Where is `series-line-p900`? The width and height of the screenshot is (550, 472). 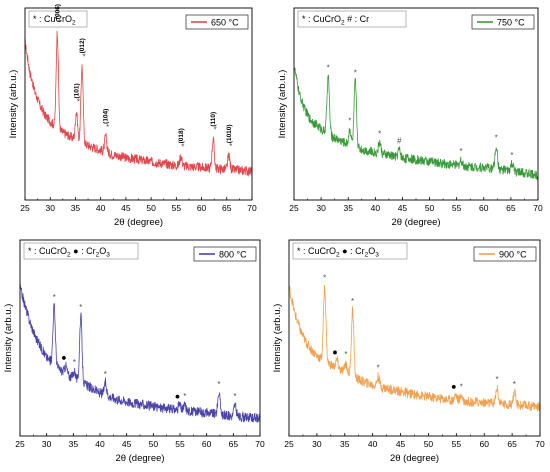
series-line-p900 is located at coordinates (414, 348).